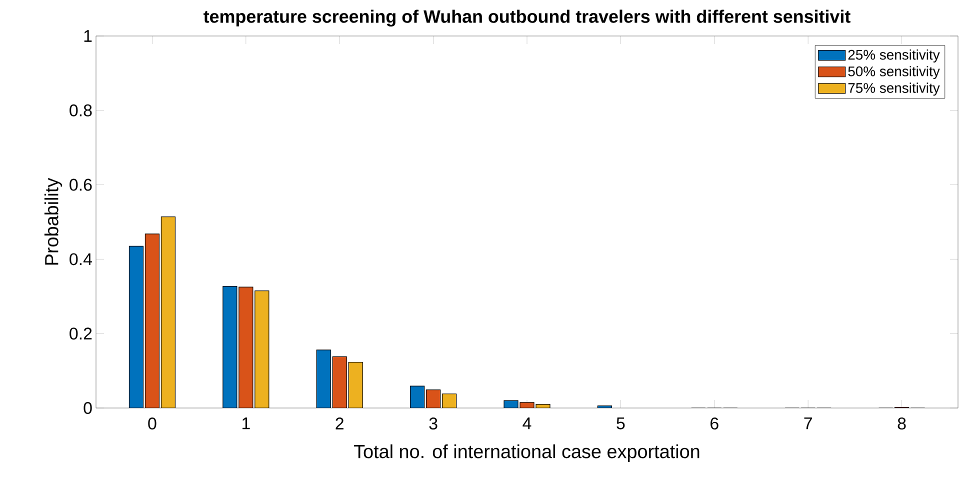  What do you see at coordinates (894, 55) in the screenshot?
I see `legend-label: 25% sensitivity` at bounding box center [894, 55].